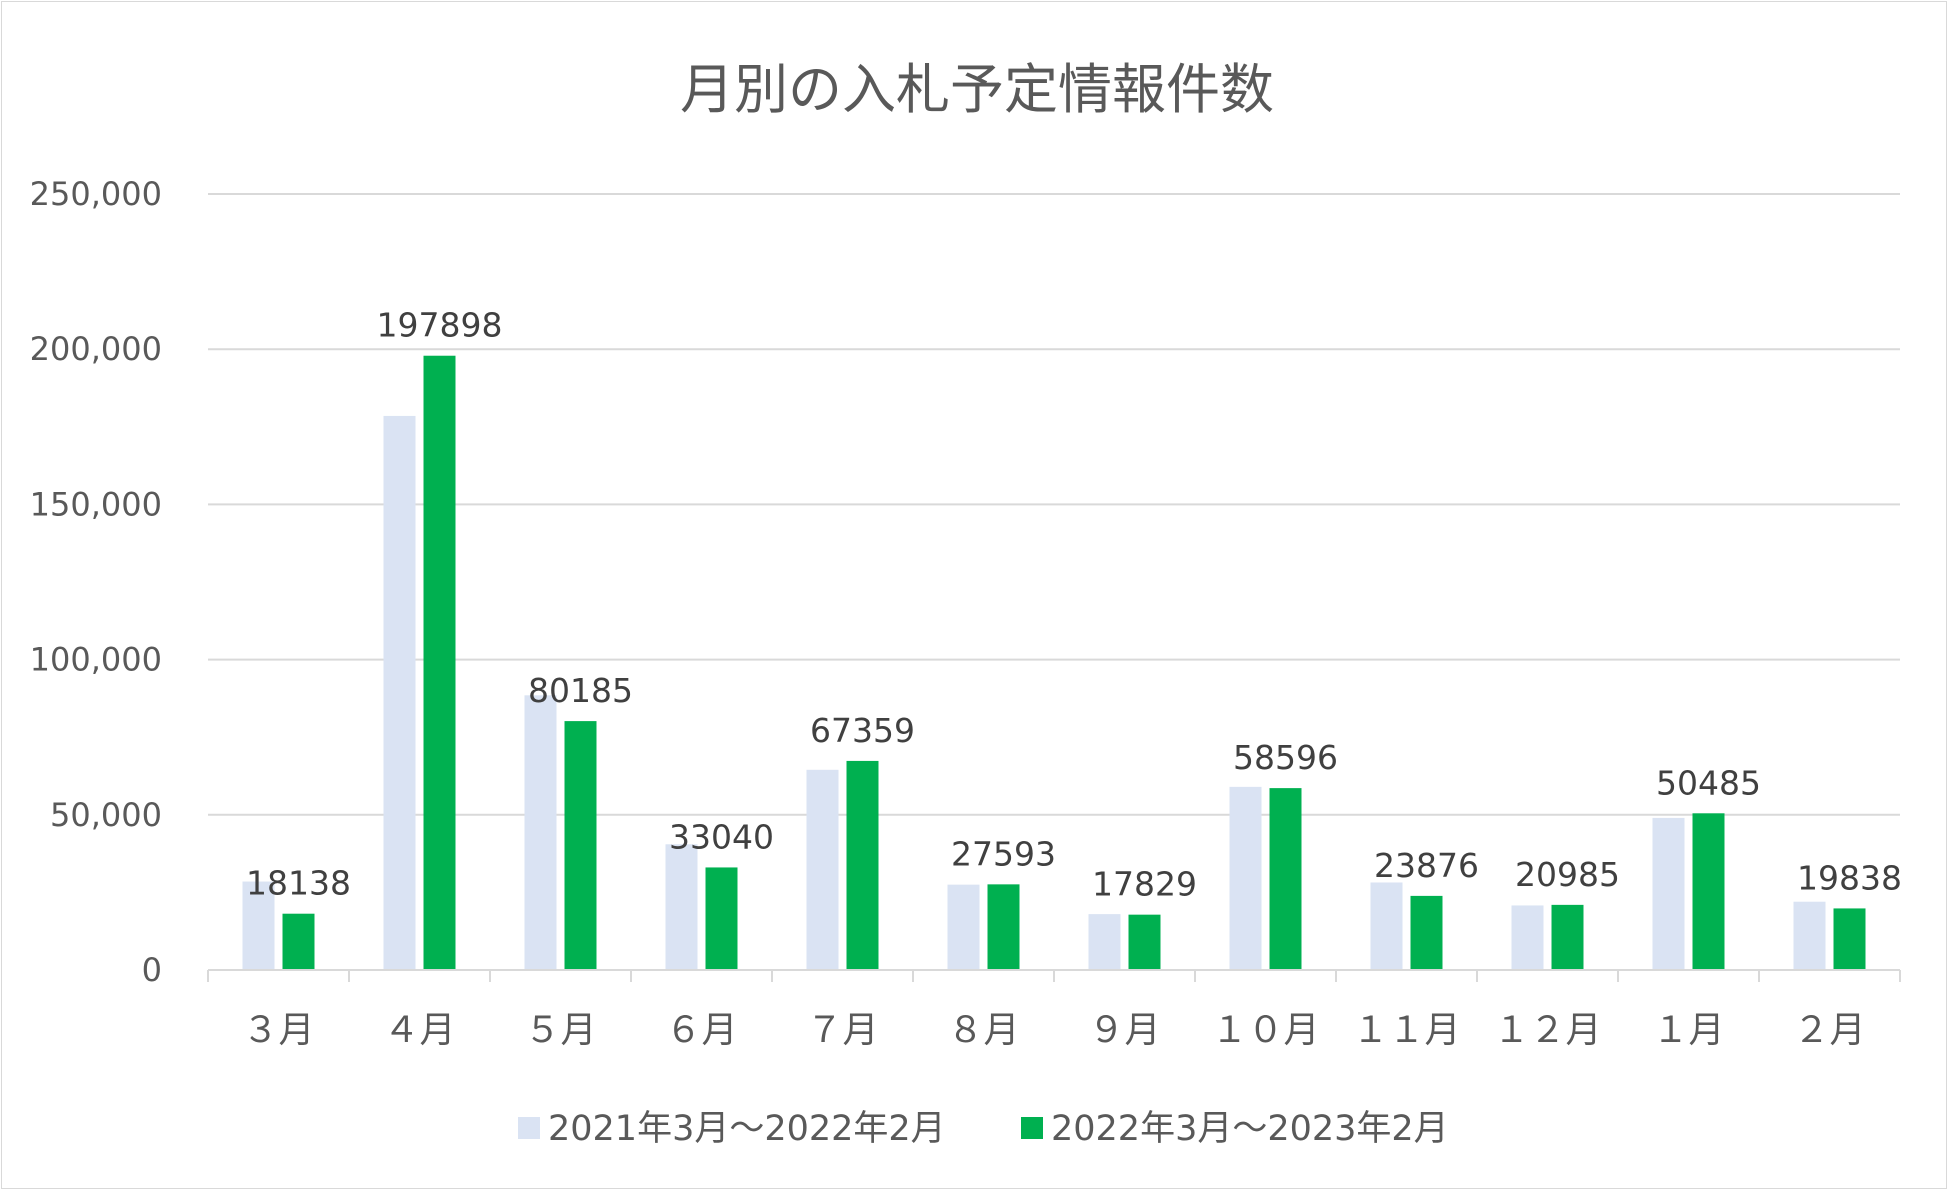 The image size is (1950, 1192). What do you see at coordinates (96, 504) in the screenshot?
I see `y-tick-label: 150,000` at bounding box center [96, 504].